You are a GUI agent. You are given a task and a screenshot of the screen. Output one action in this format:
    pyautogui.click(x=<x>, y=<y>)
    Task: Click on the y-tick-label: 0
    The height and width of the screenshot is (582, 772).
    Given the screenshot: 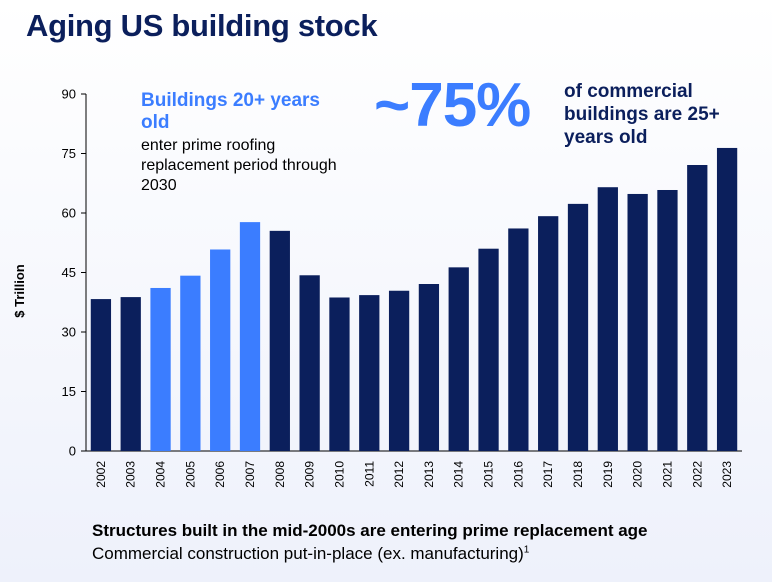 What is the action you would take?
    pyautogui.click(x=72, y=451)
    